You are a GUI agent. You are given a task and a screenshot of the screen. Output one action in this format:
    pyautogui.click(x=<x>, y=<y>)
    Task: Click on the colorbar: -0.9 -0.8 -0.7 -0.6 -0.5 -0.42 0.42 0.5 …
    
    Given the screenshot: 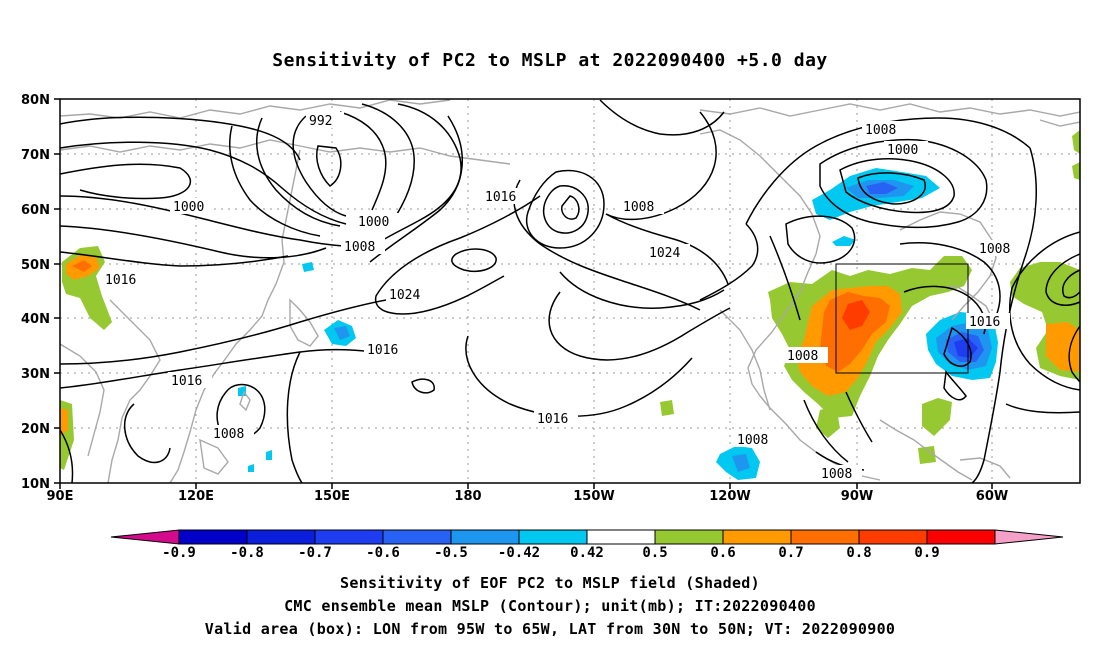 What is the action you would take?
    pyautogui.click(x=587, y=545)
    